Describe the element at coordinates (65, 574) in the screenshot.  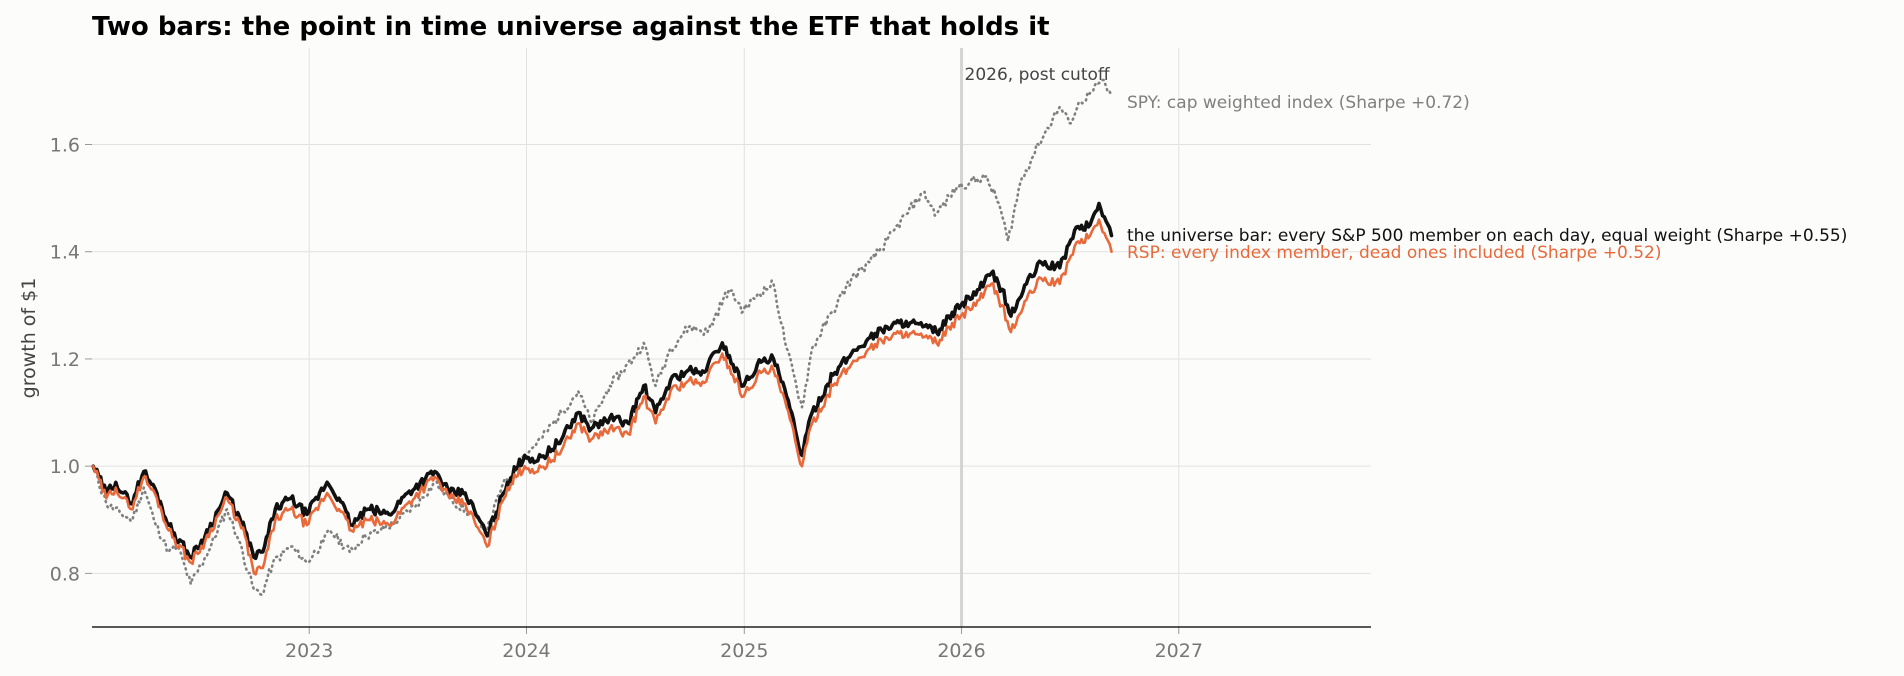
I see `y-tick-label: 0.8` at that location.